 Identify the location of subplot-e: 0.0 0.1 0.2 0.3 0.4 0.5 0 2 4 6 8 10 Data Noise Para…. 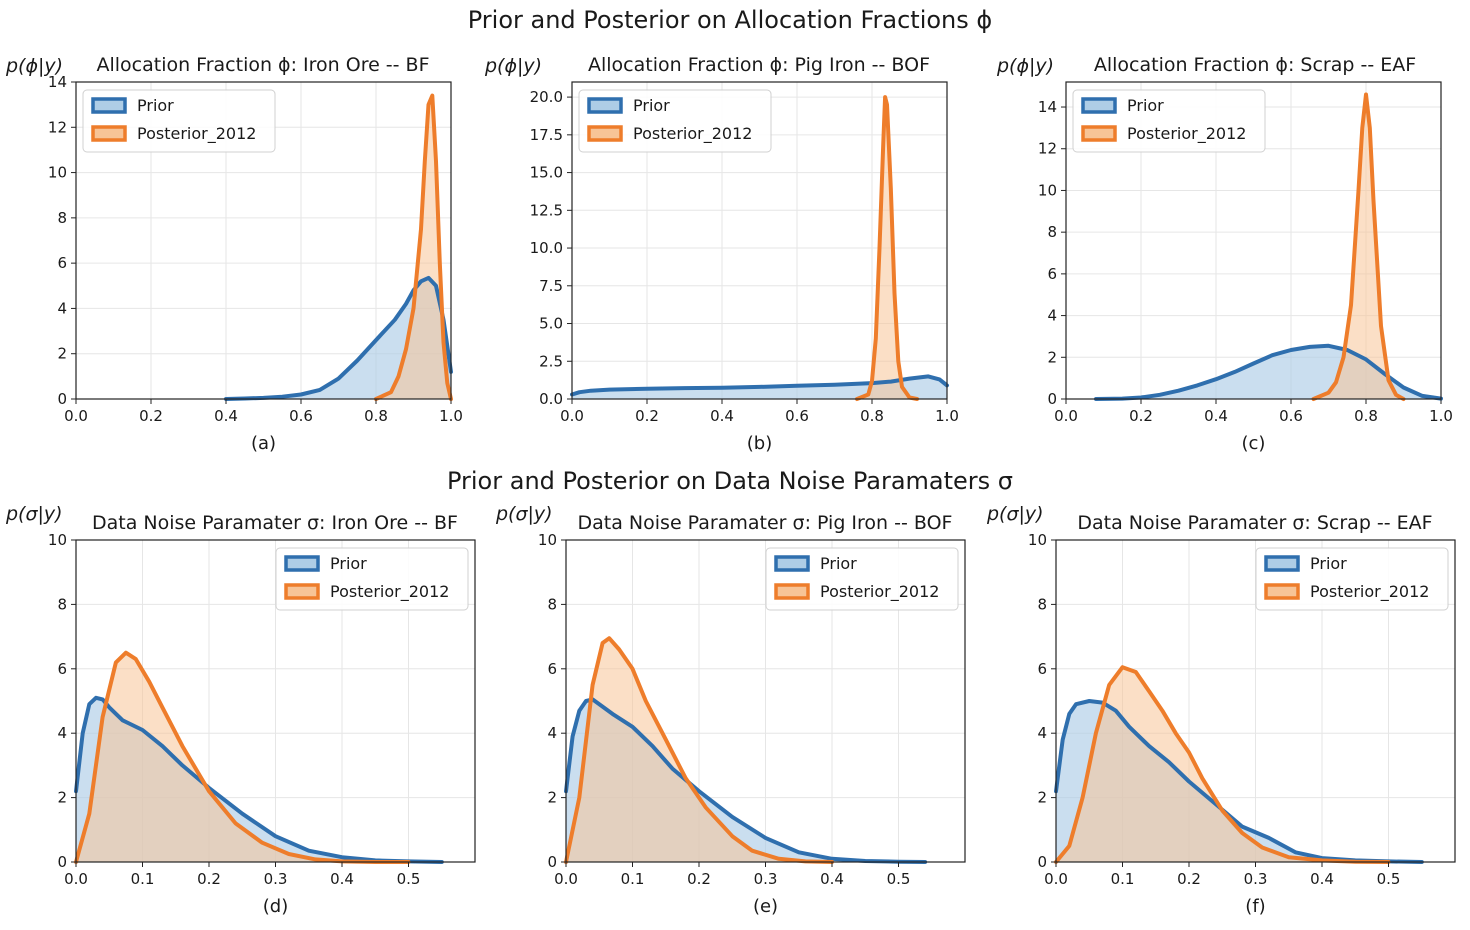
(730, 710).